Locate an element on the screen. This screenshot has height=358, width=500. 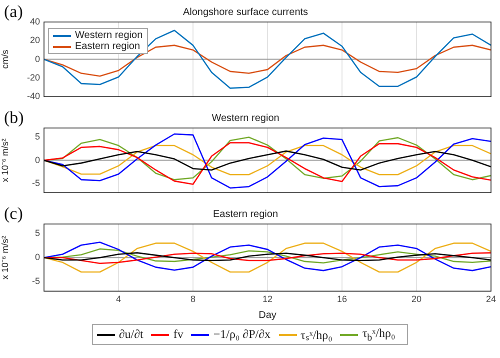
chart-title: Eastern region is located at coordinates (245, 214).